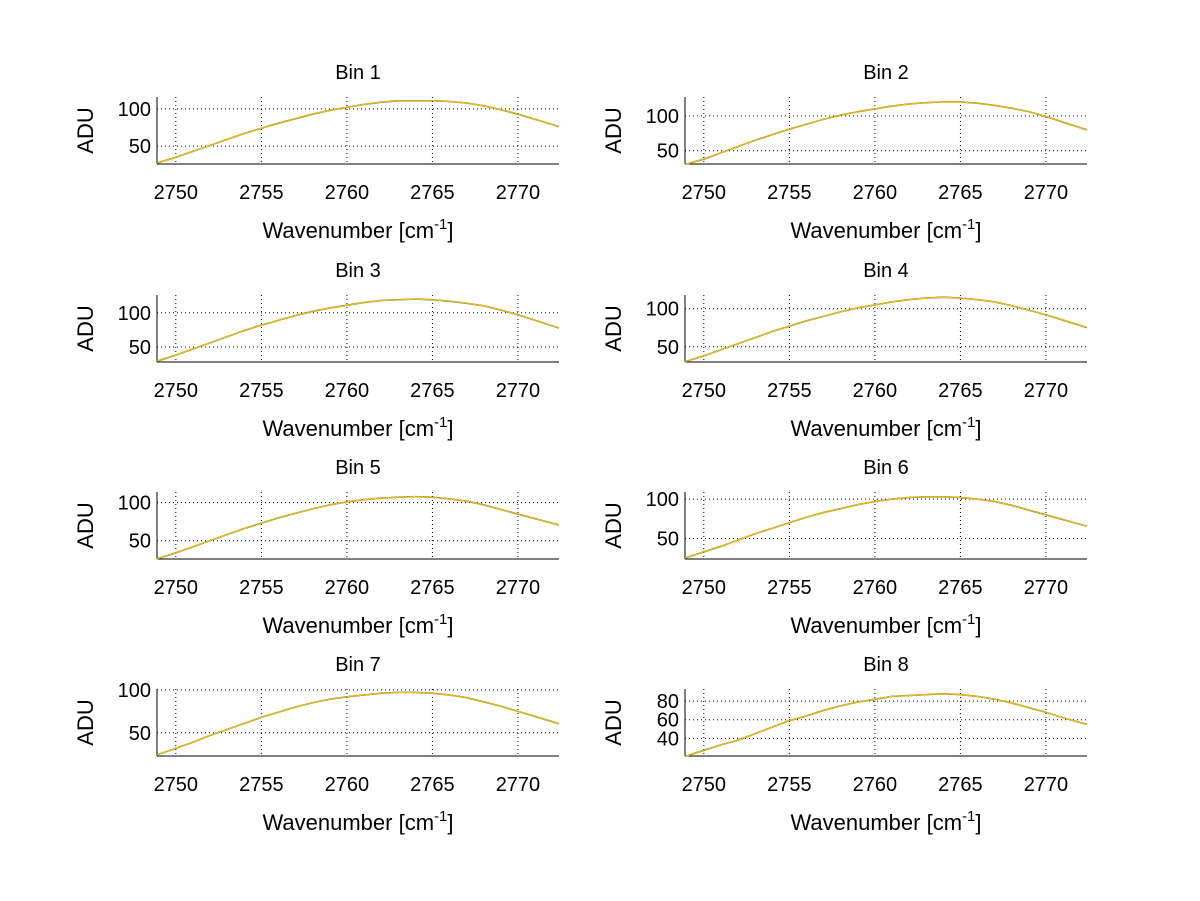  What do you see at coordinates (358, 271) in the screenshot?
I see `subplot-title: Bin 3` at bounding box center [358, 271].